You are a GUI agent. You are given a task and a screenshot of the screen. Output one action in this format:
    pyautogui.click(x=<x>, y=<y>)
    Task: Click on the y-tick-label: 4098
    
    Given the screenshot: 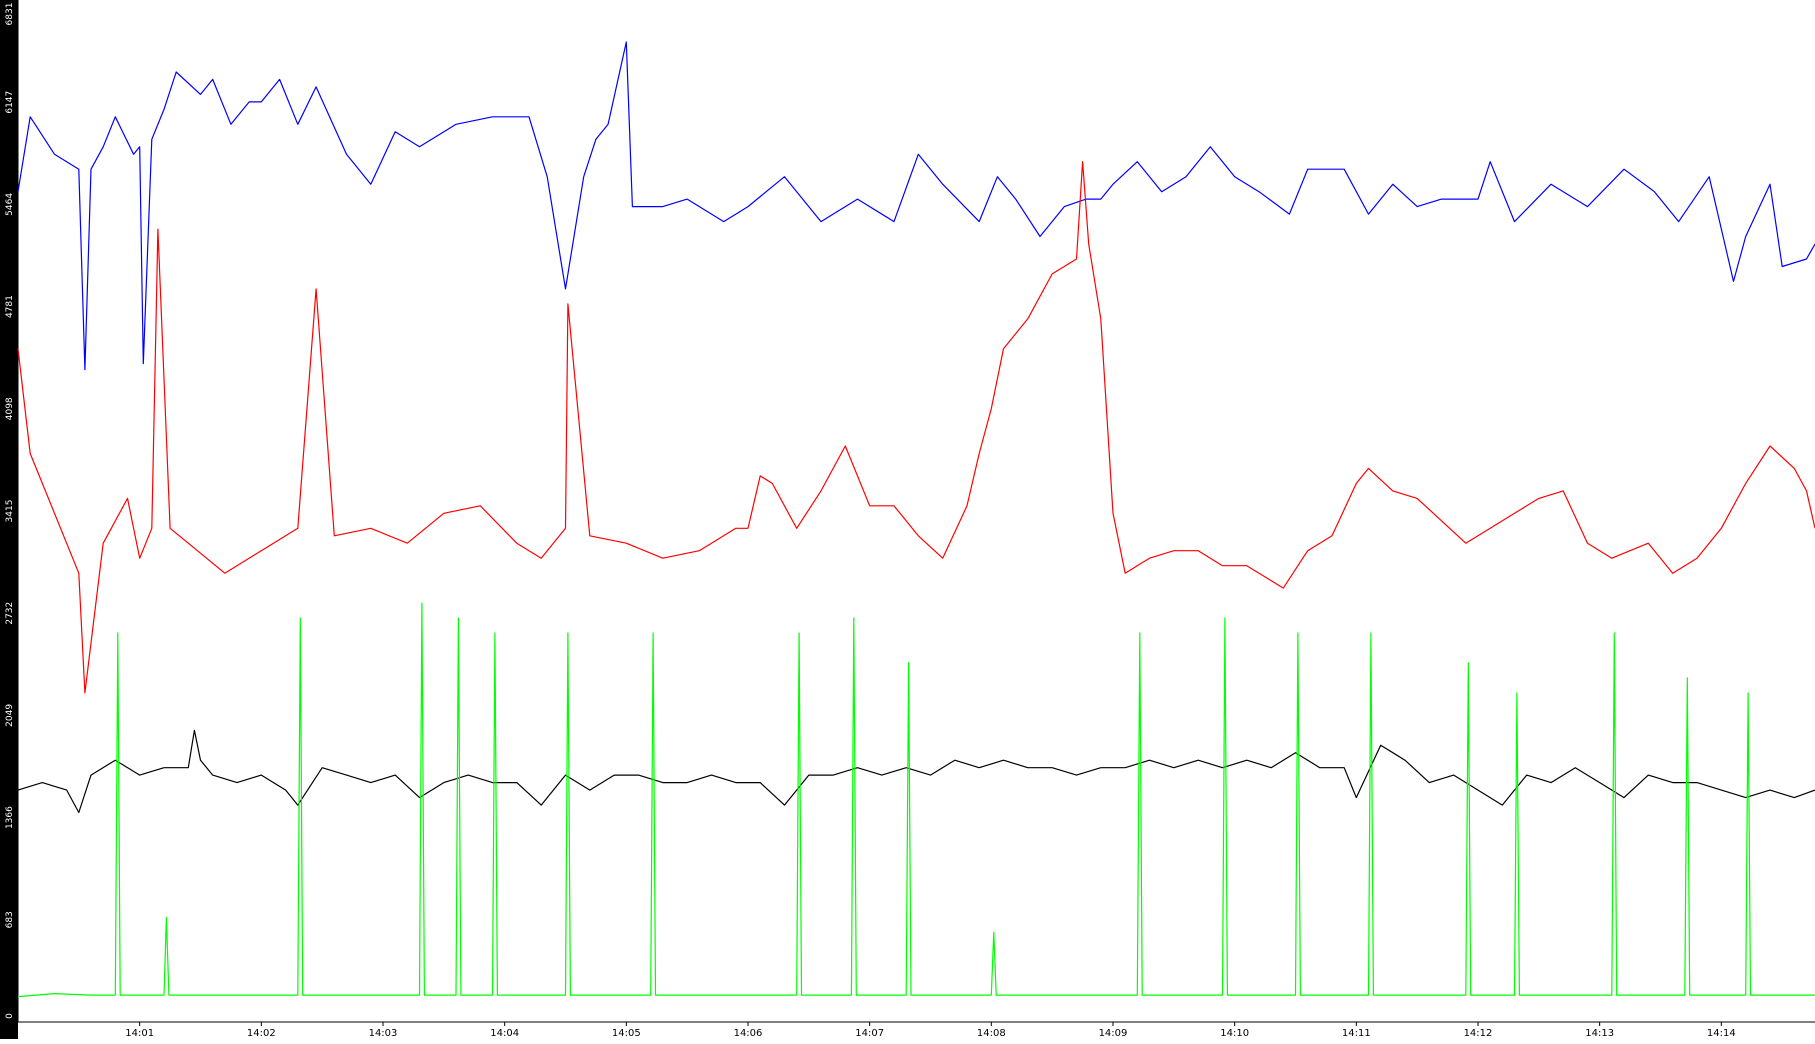 What is the action you would take?
    pyautogui.click(x=10, y=408)
    